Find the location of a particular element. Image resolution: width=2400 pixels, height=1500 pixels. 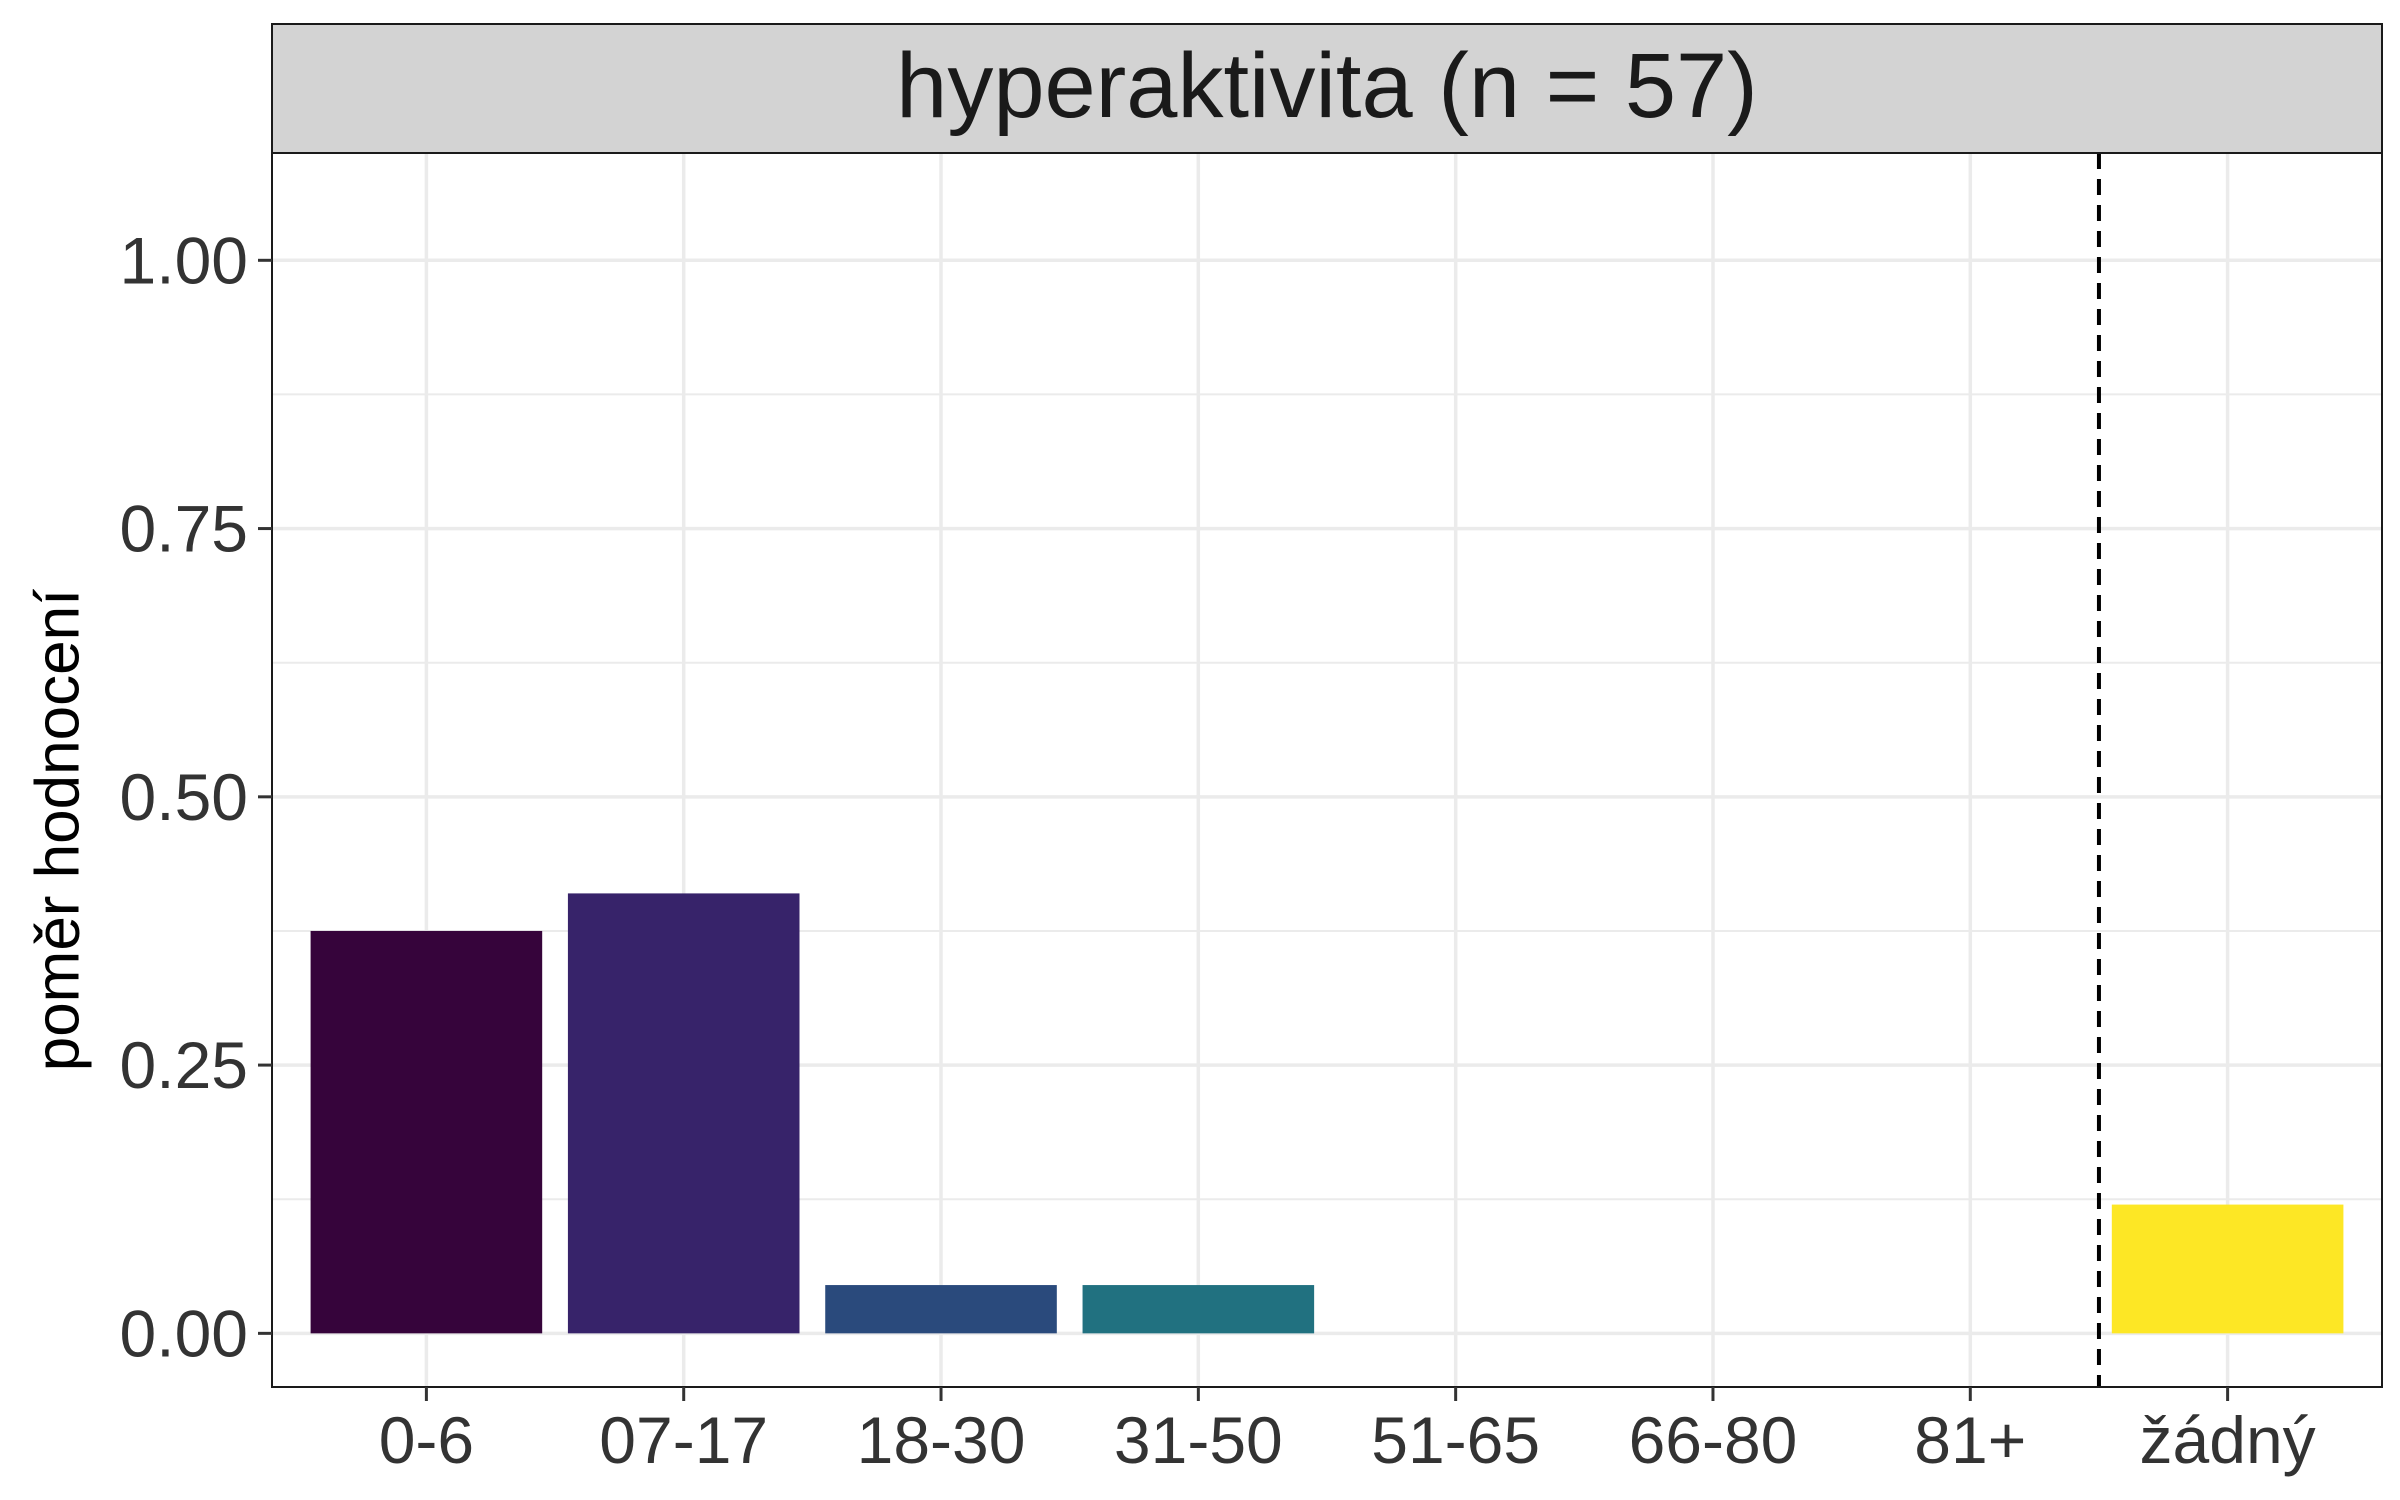

x-tick-label: 51-65 is located at coordinates (1455, 1440).